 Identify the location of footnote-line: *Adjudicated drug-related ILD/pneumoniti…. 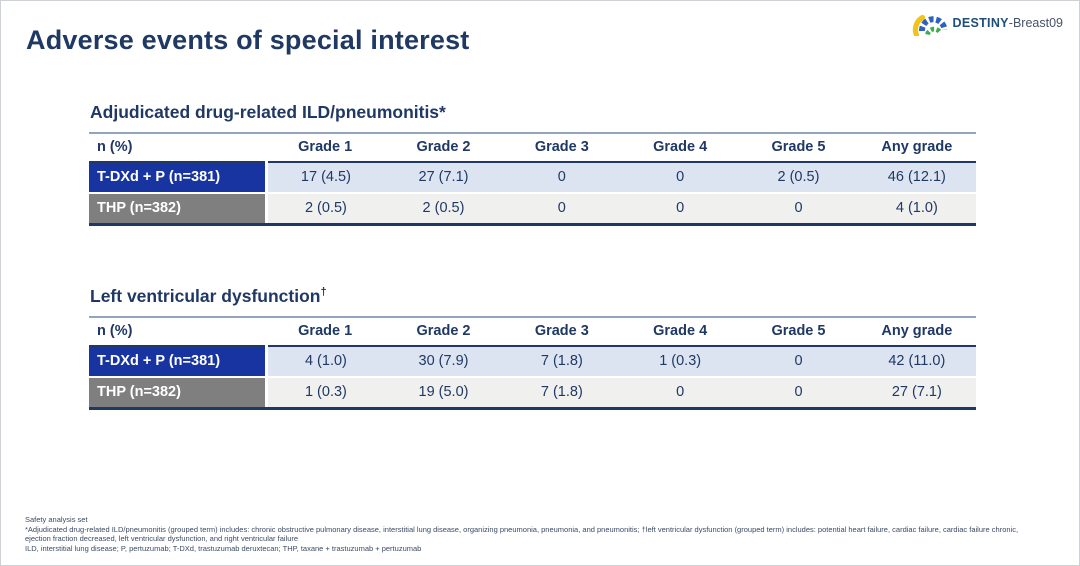
(522, 534).